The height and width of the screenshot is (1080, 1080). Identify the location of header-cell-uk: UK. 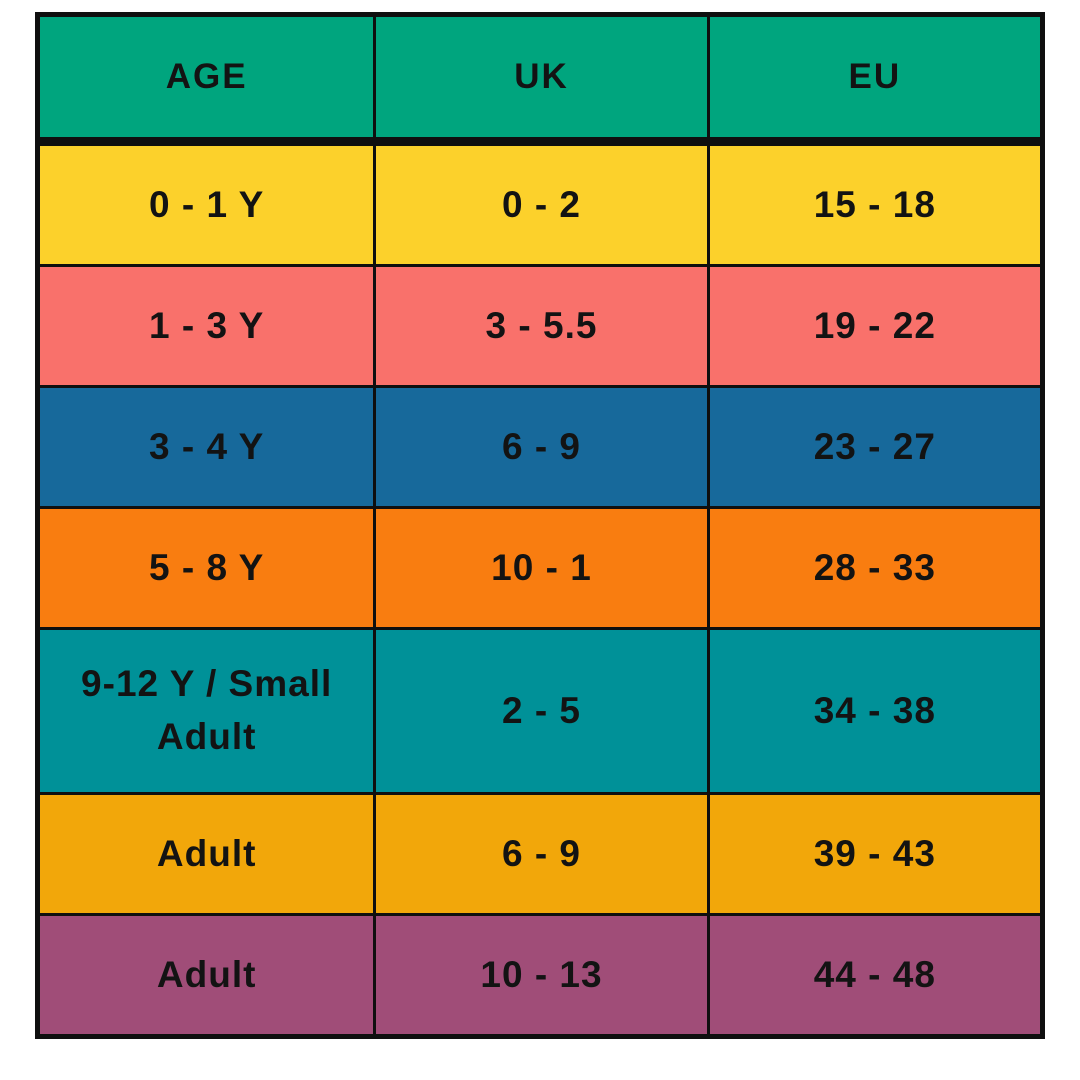
(539, 77).